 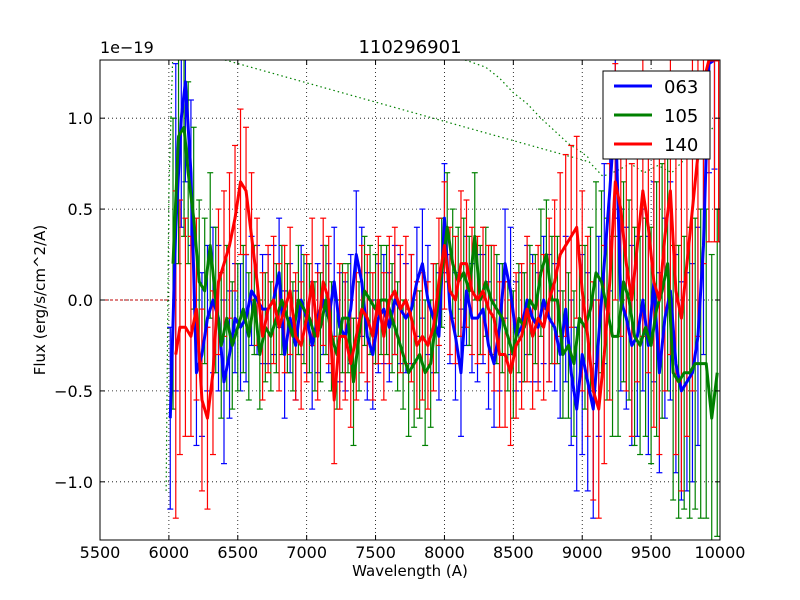 I want to click on legend-label-063: 063, so click(x=681, y=87).